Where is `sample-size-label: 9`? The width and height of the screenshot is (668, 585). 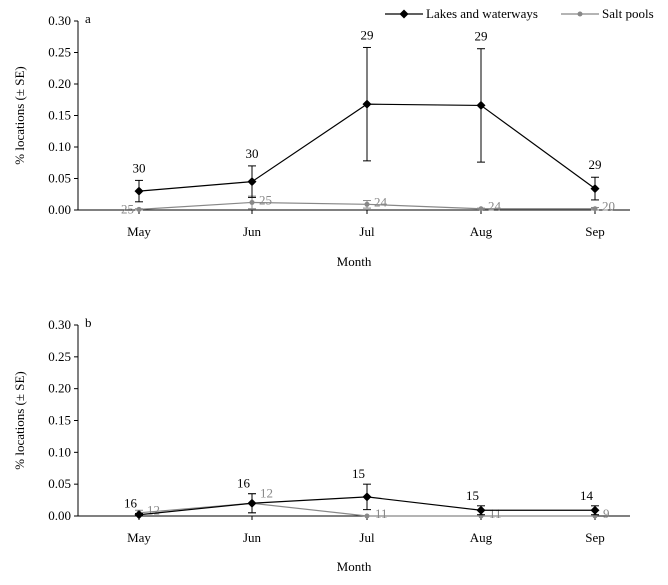 sample-size-label: 9 is located at coordinates (606, 513).